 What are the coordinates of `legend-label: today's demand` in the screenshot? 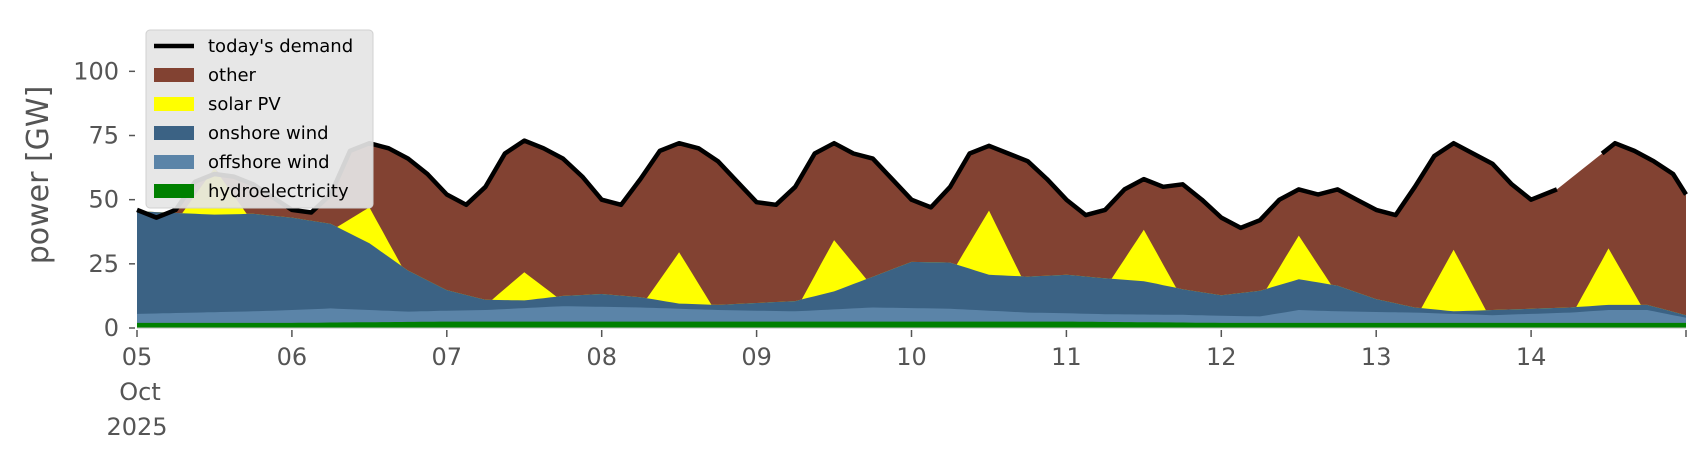 It's located at (280, 46).